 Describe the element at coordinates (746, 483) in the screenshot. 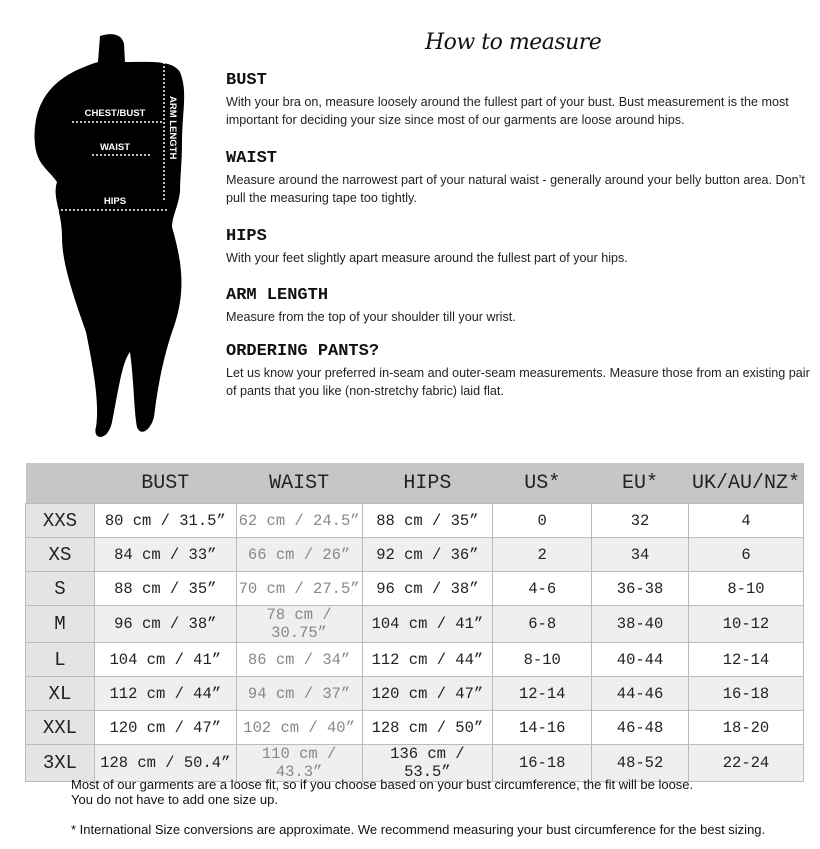

I see `column-header: UK/AU/NZ*` at that location.